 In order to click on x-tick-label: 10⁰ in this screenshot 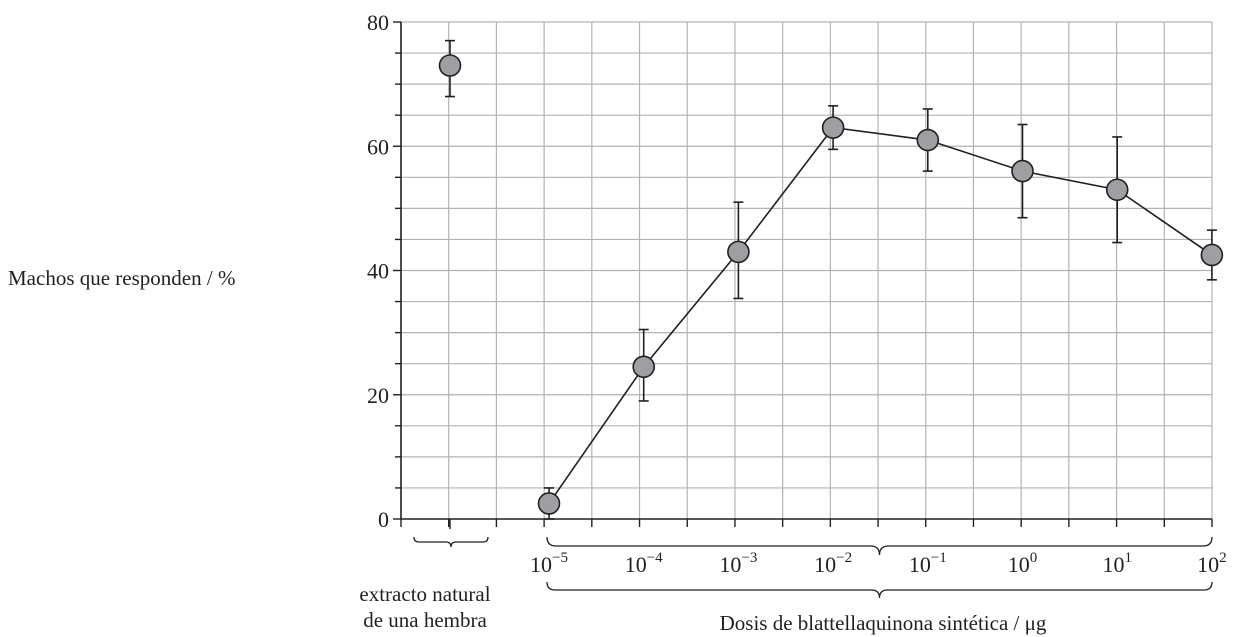, I will do `click(1023, 563)`.